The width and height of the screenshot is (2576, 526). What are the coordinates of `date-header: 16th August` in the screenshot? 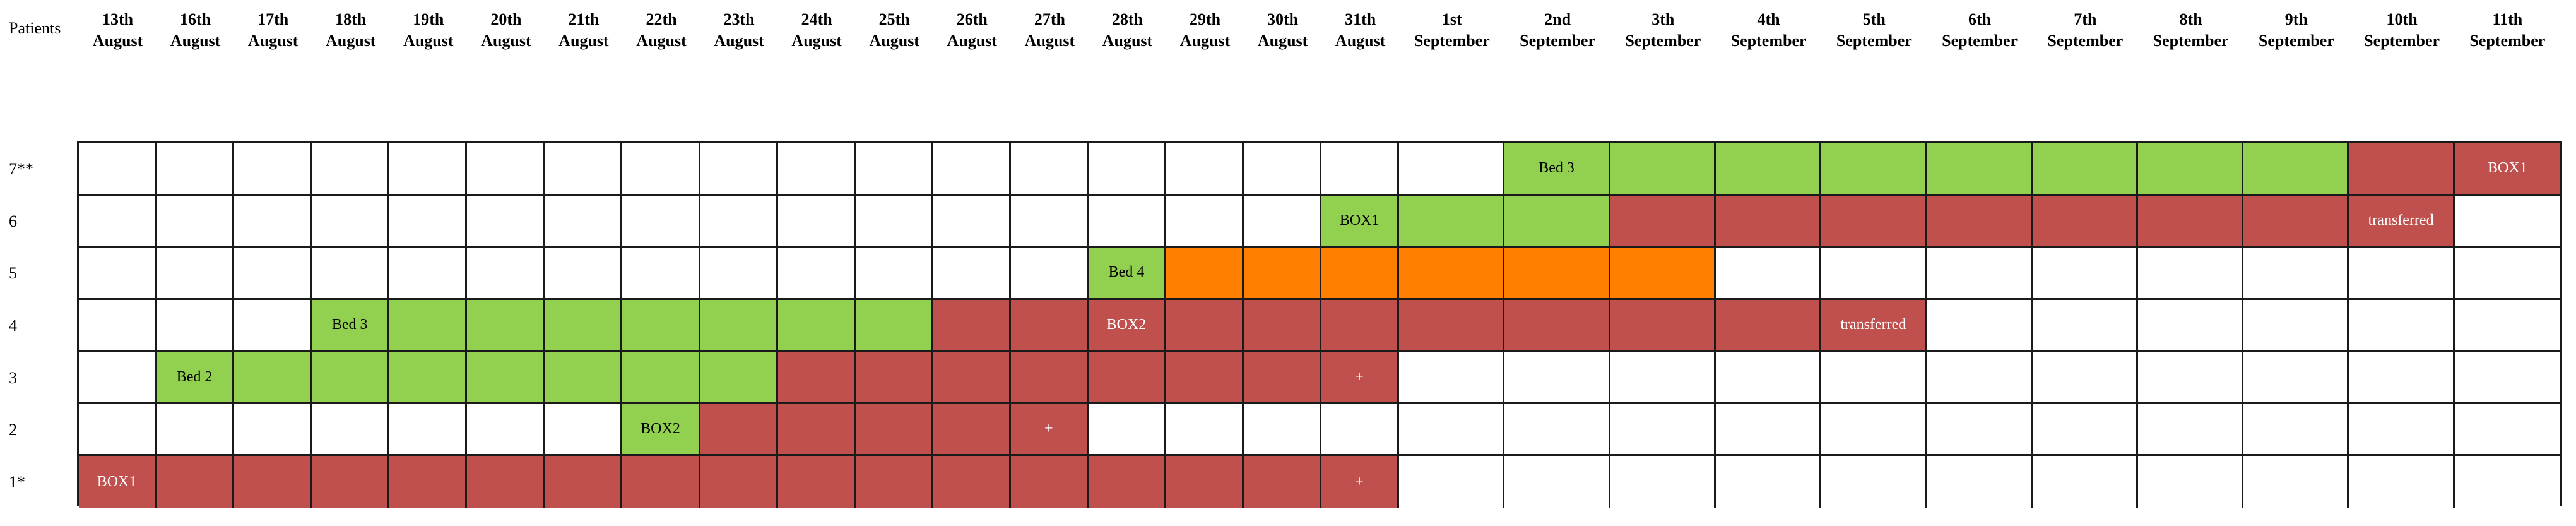 It's located at (195, 30).